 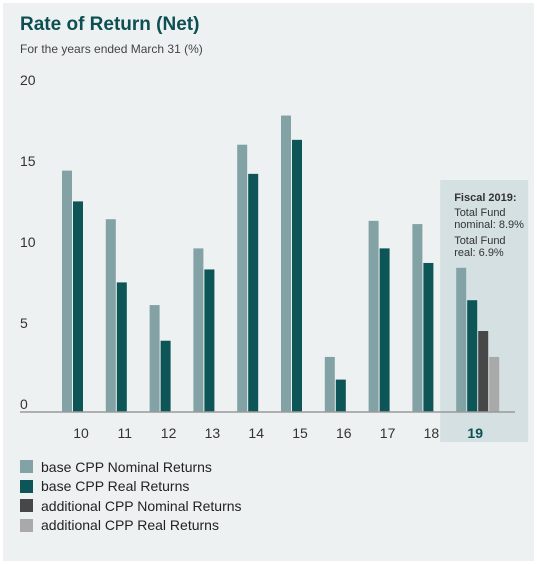 I want to click on x-tick-label: 12, so click(x=169, y=433).